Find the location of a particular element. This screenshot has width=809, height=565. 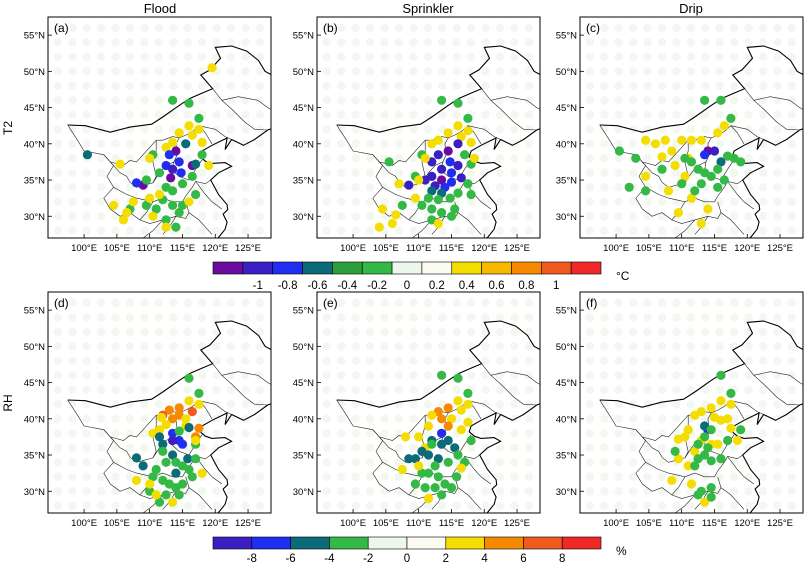

colorbar-label: 2 is located at coordinates (446, 559).